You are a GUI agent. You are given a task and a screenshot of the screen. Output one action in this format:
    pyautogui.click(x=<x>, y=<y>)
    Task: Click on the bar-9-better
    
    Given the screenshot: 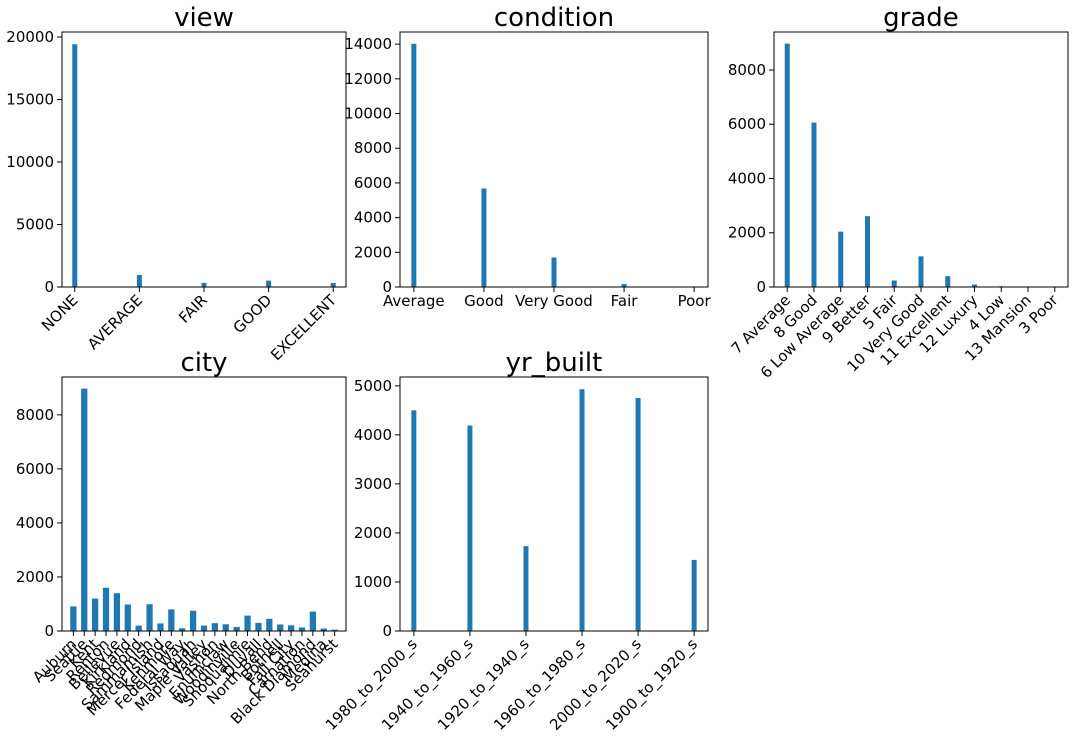 What is the action you would take?
    pyautogui.click(x=867, y=251)
    